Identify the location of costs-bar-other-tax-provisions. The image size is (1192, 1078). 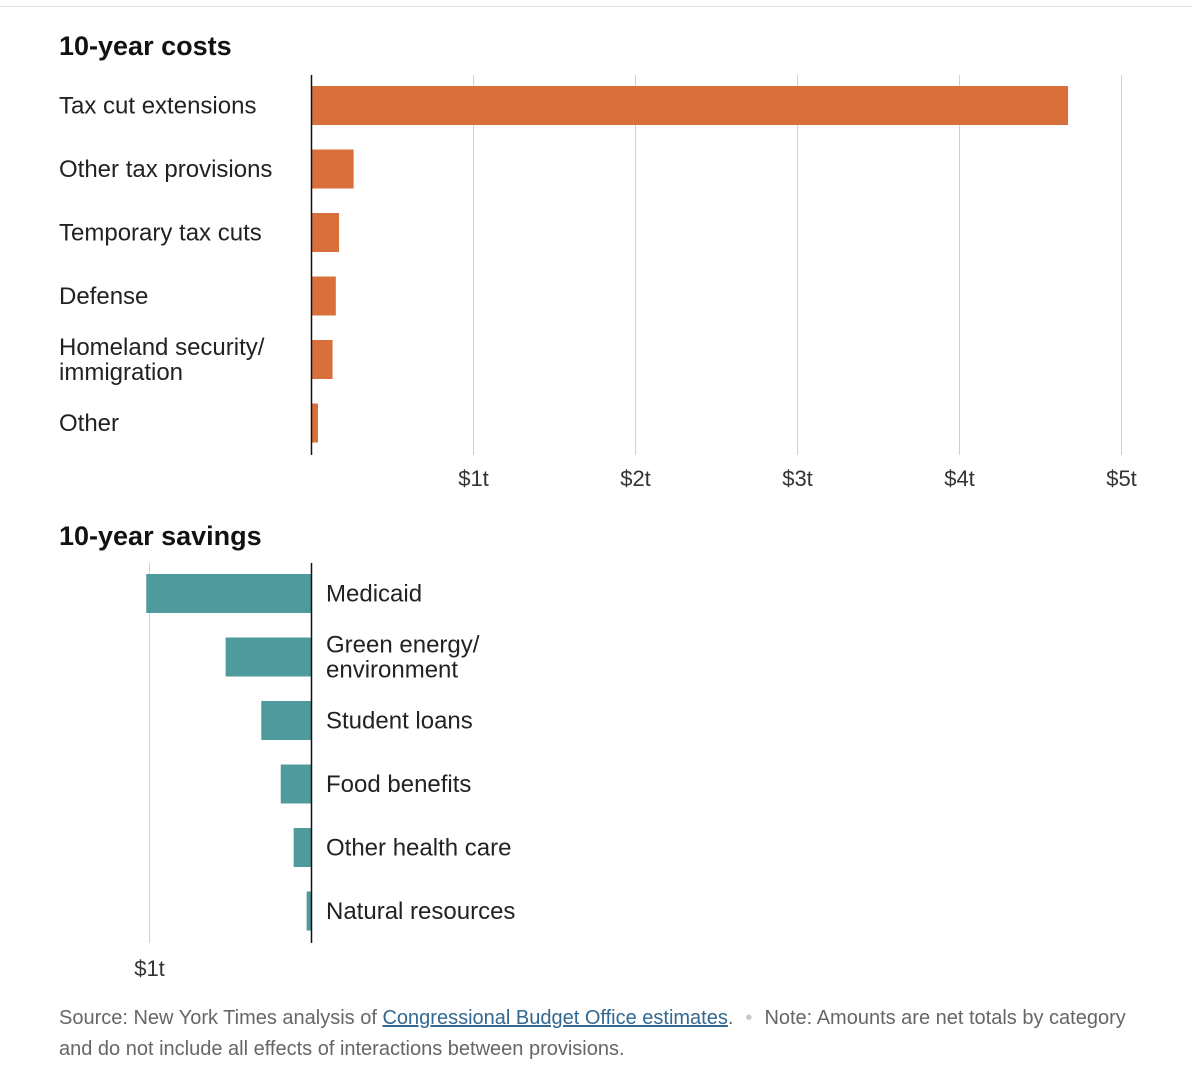
(332, 169).